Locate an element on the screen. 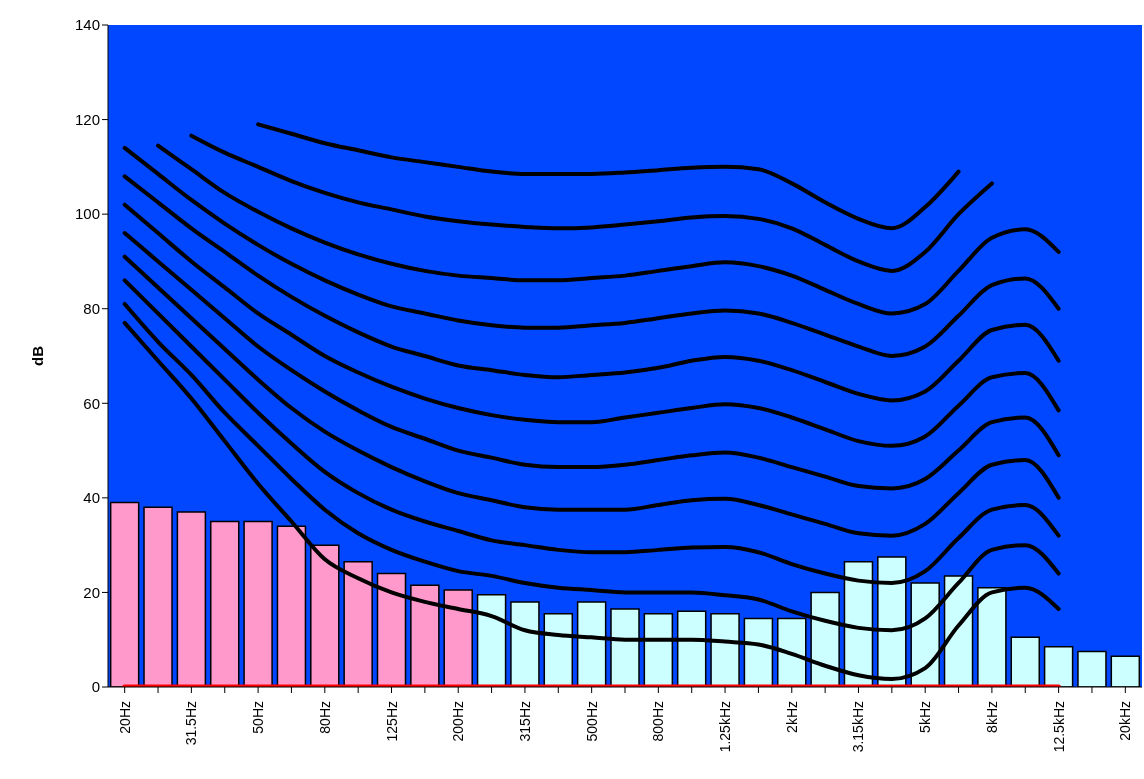 This screenshot has width=1144, height=779. y-tick-label: 120 is located at coordinates (87, 119).